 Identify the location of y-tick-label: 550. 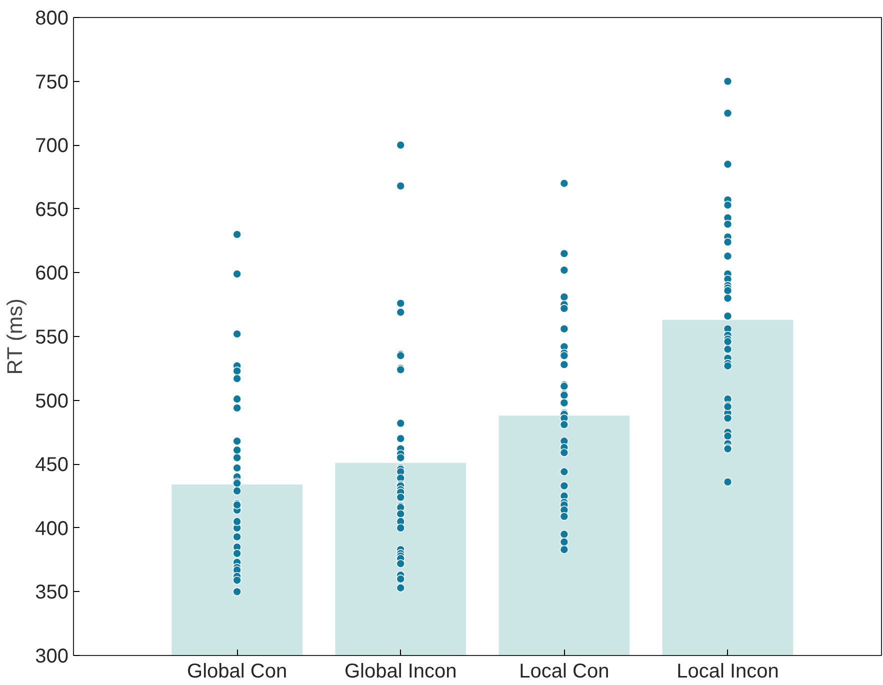
(52, 337).